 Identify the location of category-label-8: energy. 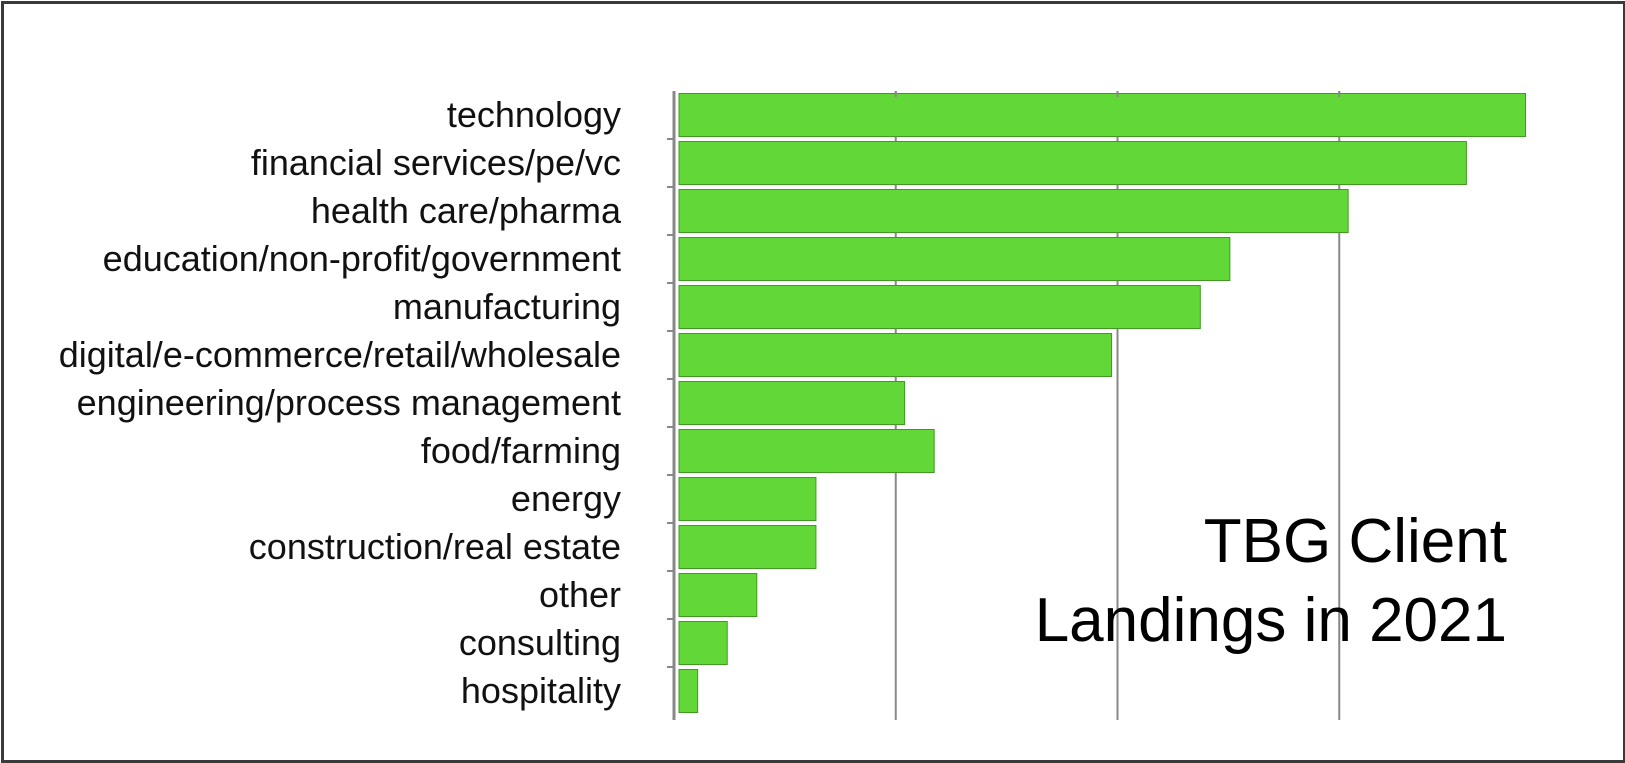
(566, 498).